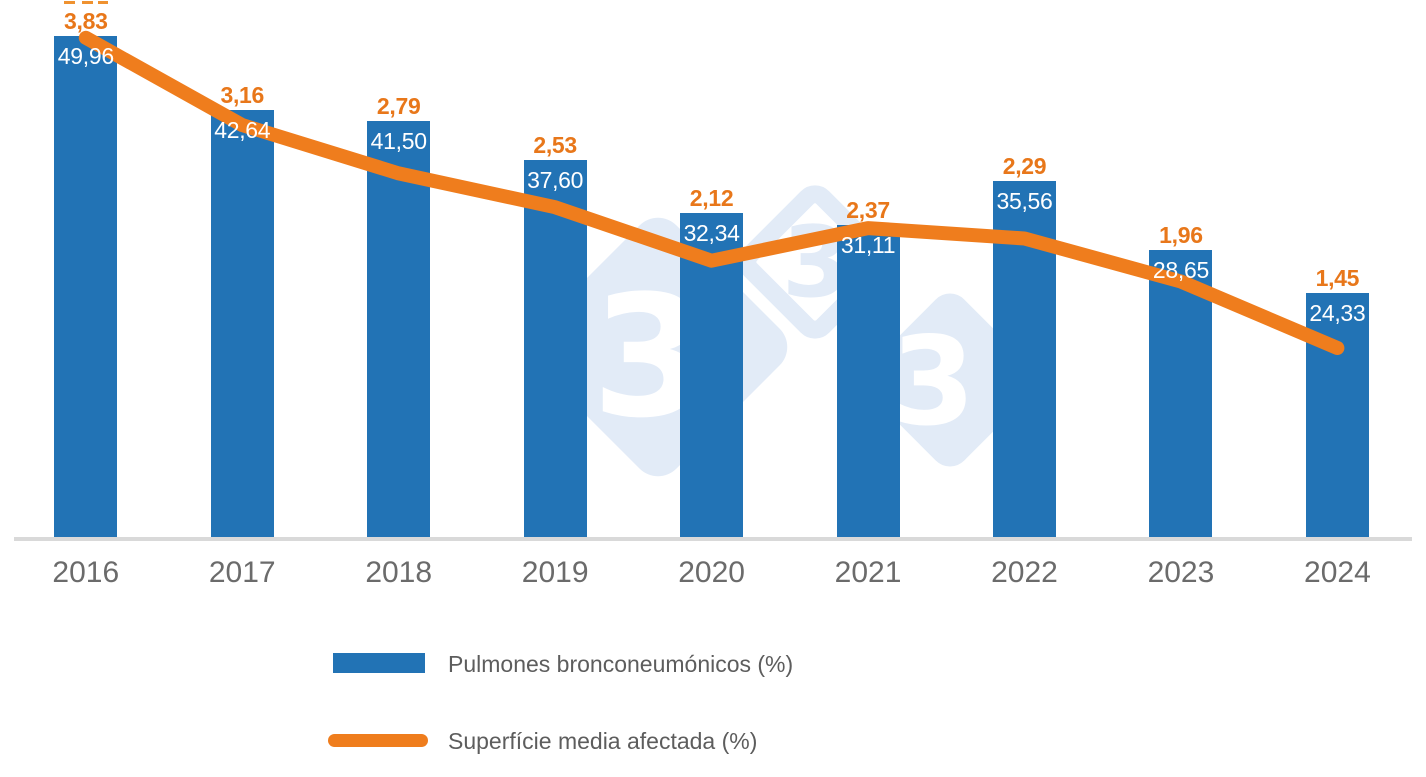 This screenshot has width=1426, height=777. What do you see at coordinates (86, 21) in the screenshot?
I see `line-value-label: 3,83` at bounding box center [86, 21].